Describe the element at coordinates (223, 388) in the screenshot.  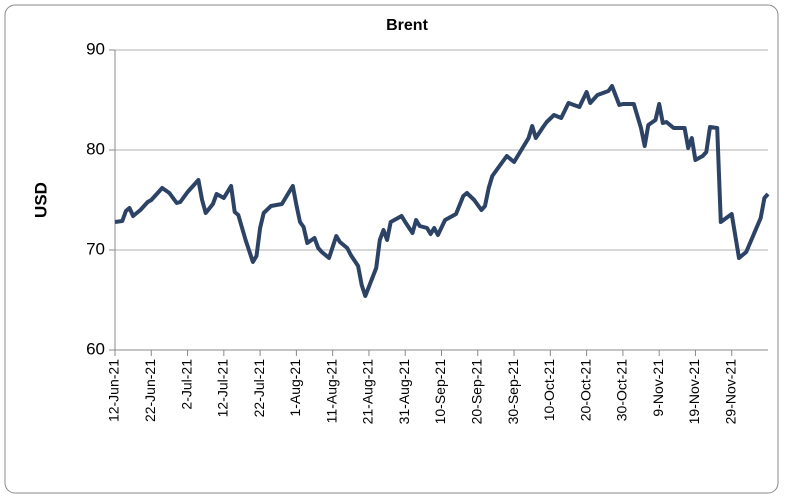
I see `x-tick-label: 12-Jul-21` at that location.